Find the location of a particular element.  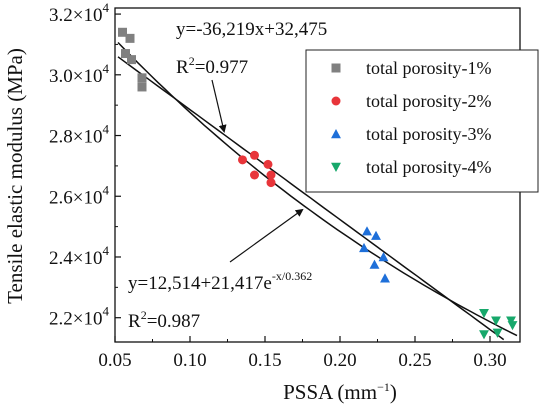

x-tick-label: 0.30 is located at coordinates (489, 360).